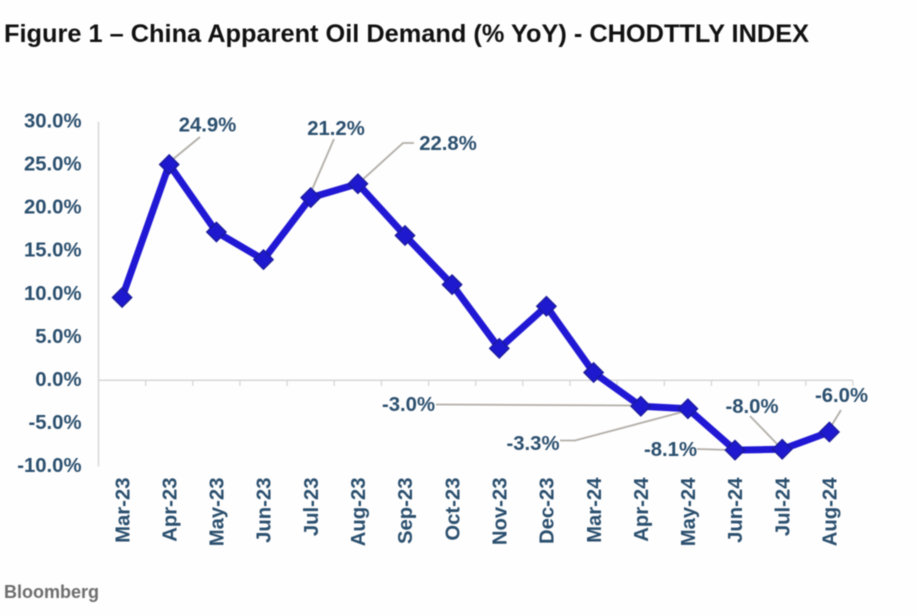 This screenshot has width=916, height=616. Describe the element at coordinates (55, 423) in the screenshot. I see `svg-text: -5.0%` at that location.